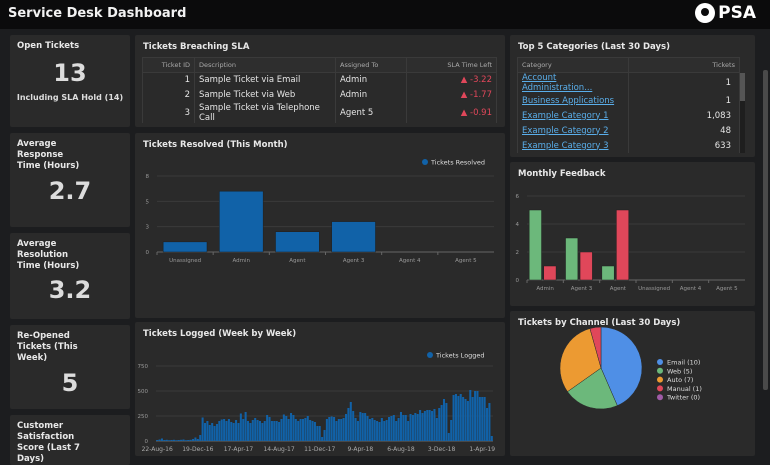  What do you see at coordinates (157, 449) in the screenshot?
I see `x-tick-label: 22-Aug-16` at bounding box center [157, 449].